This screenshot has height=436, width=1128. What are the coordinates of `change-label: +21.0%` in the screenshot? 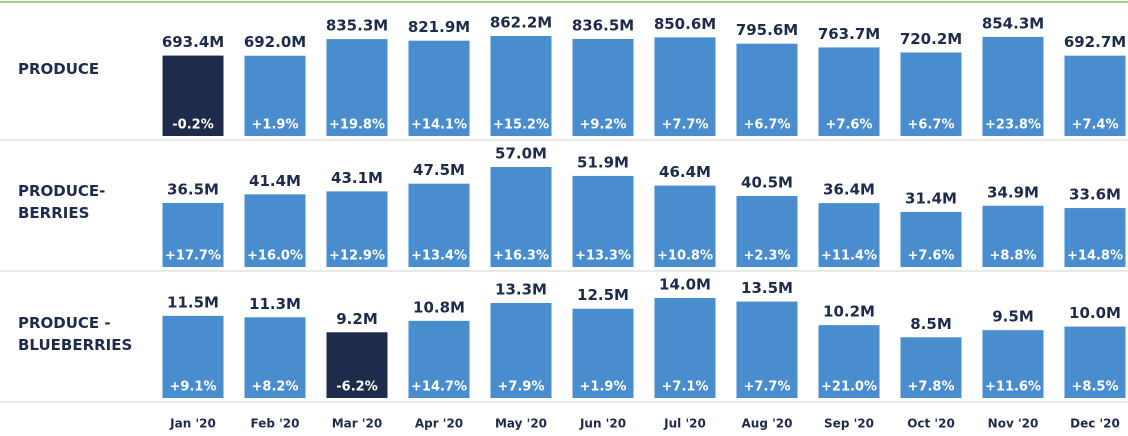 It's located at (849, 387).